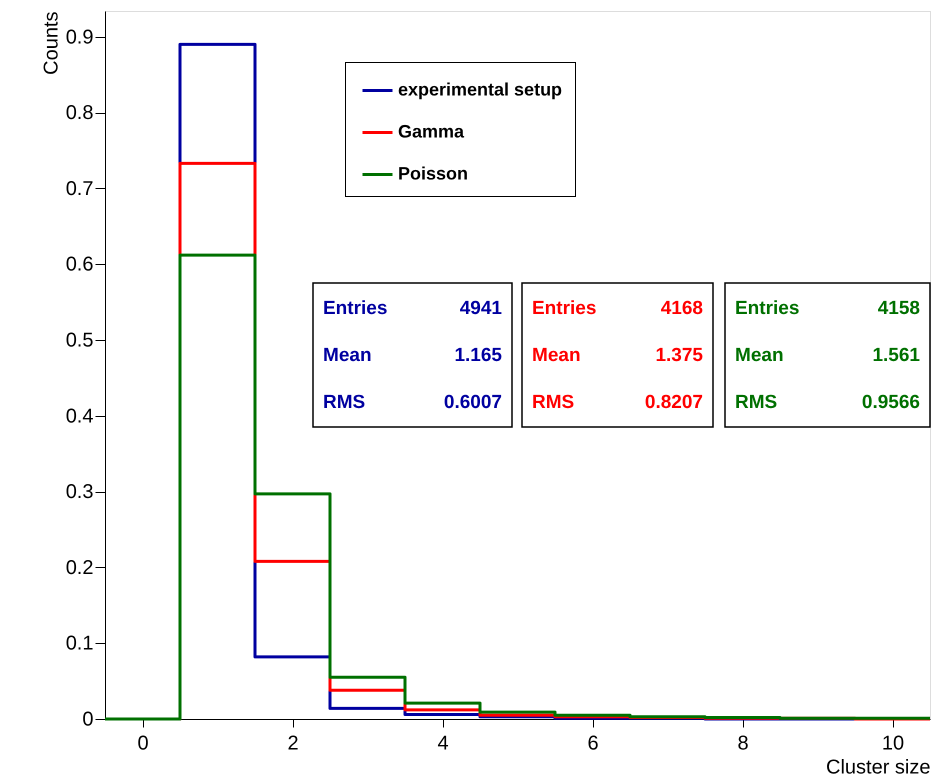  Describe the element at coordinates (743, 743) in the screenshot. I see `x-tick-label: 8` at that location.